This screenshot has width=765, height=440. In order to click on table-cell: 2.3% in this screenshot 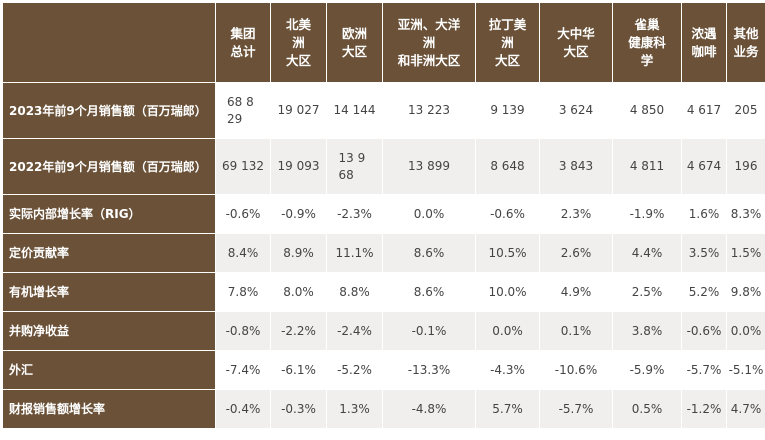, I will do `click(576, 214)`.